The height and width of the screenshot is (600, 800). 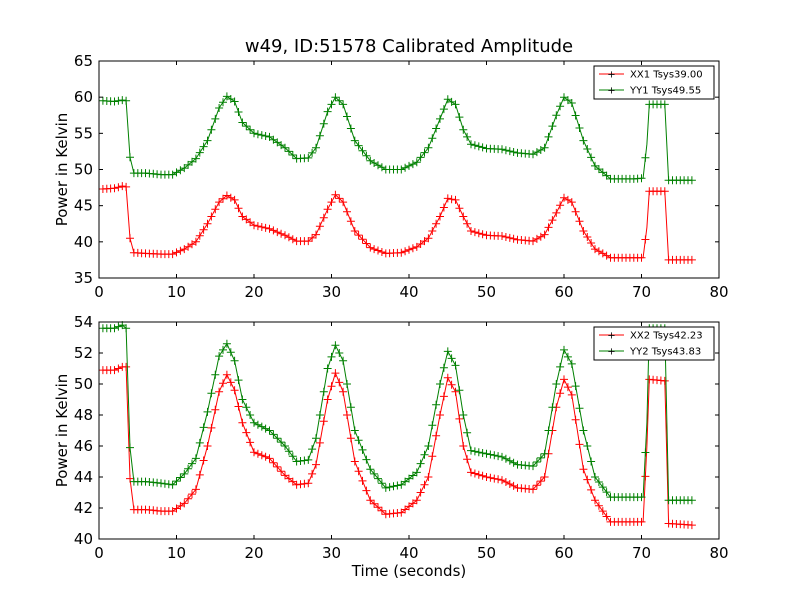 I want to click on chart-title: w49, ID:51578 Calibrated Amplitude, so click(x=409, y=46).